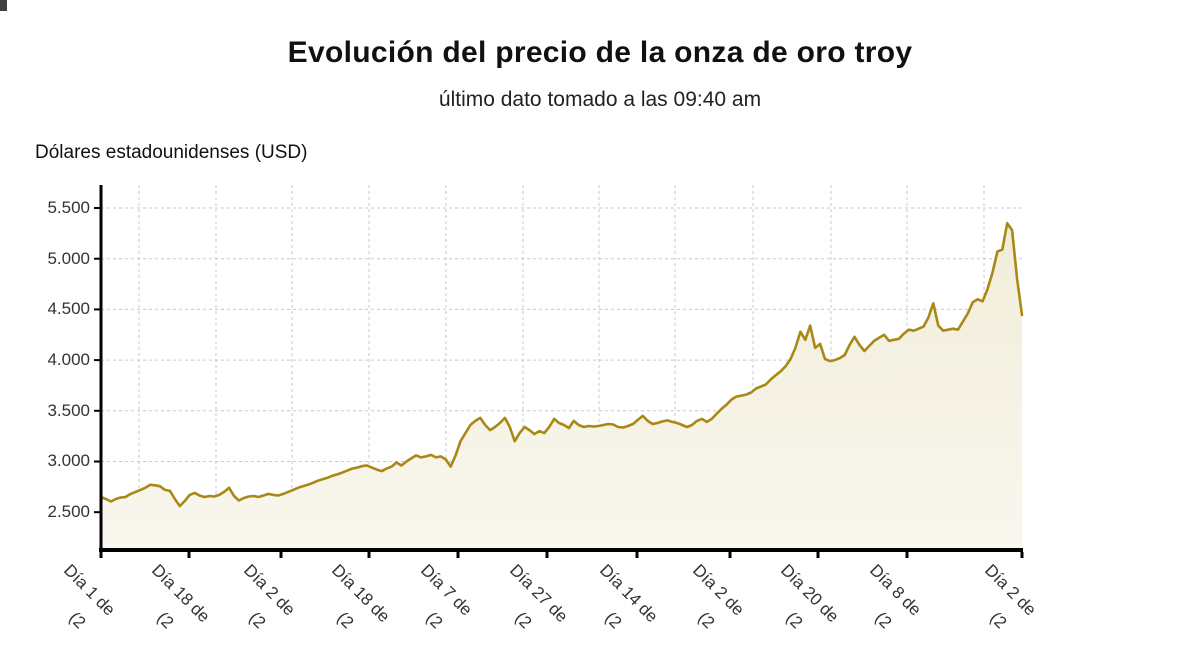 The width and height of the screenshot is (1200, 652). What do you see at coordinates (171, 152) in the screenshot?
I see `y-axis-title: Dólares estadounidenses (USD)` at bounding box center [171, 152].